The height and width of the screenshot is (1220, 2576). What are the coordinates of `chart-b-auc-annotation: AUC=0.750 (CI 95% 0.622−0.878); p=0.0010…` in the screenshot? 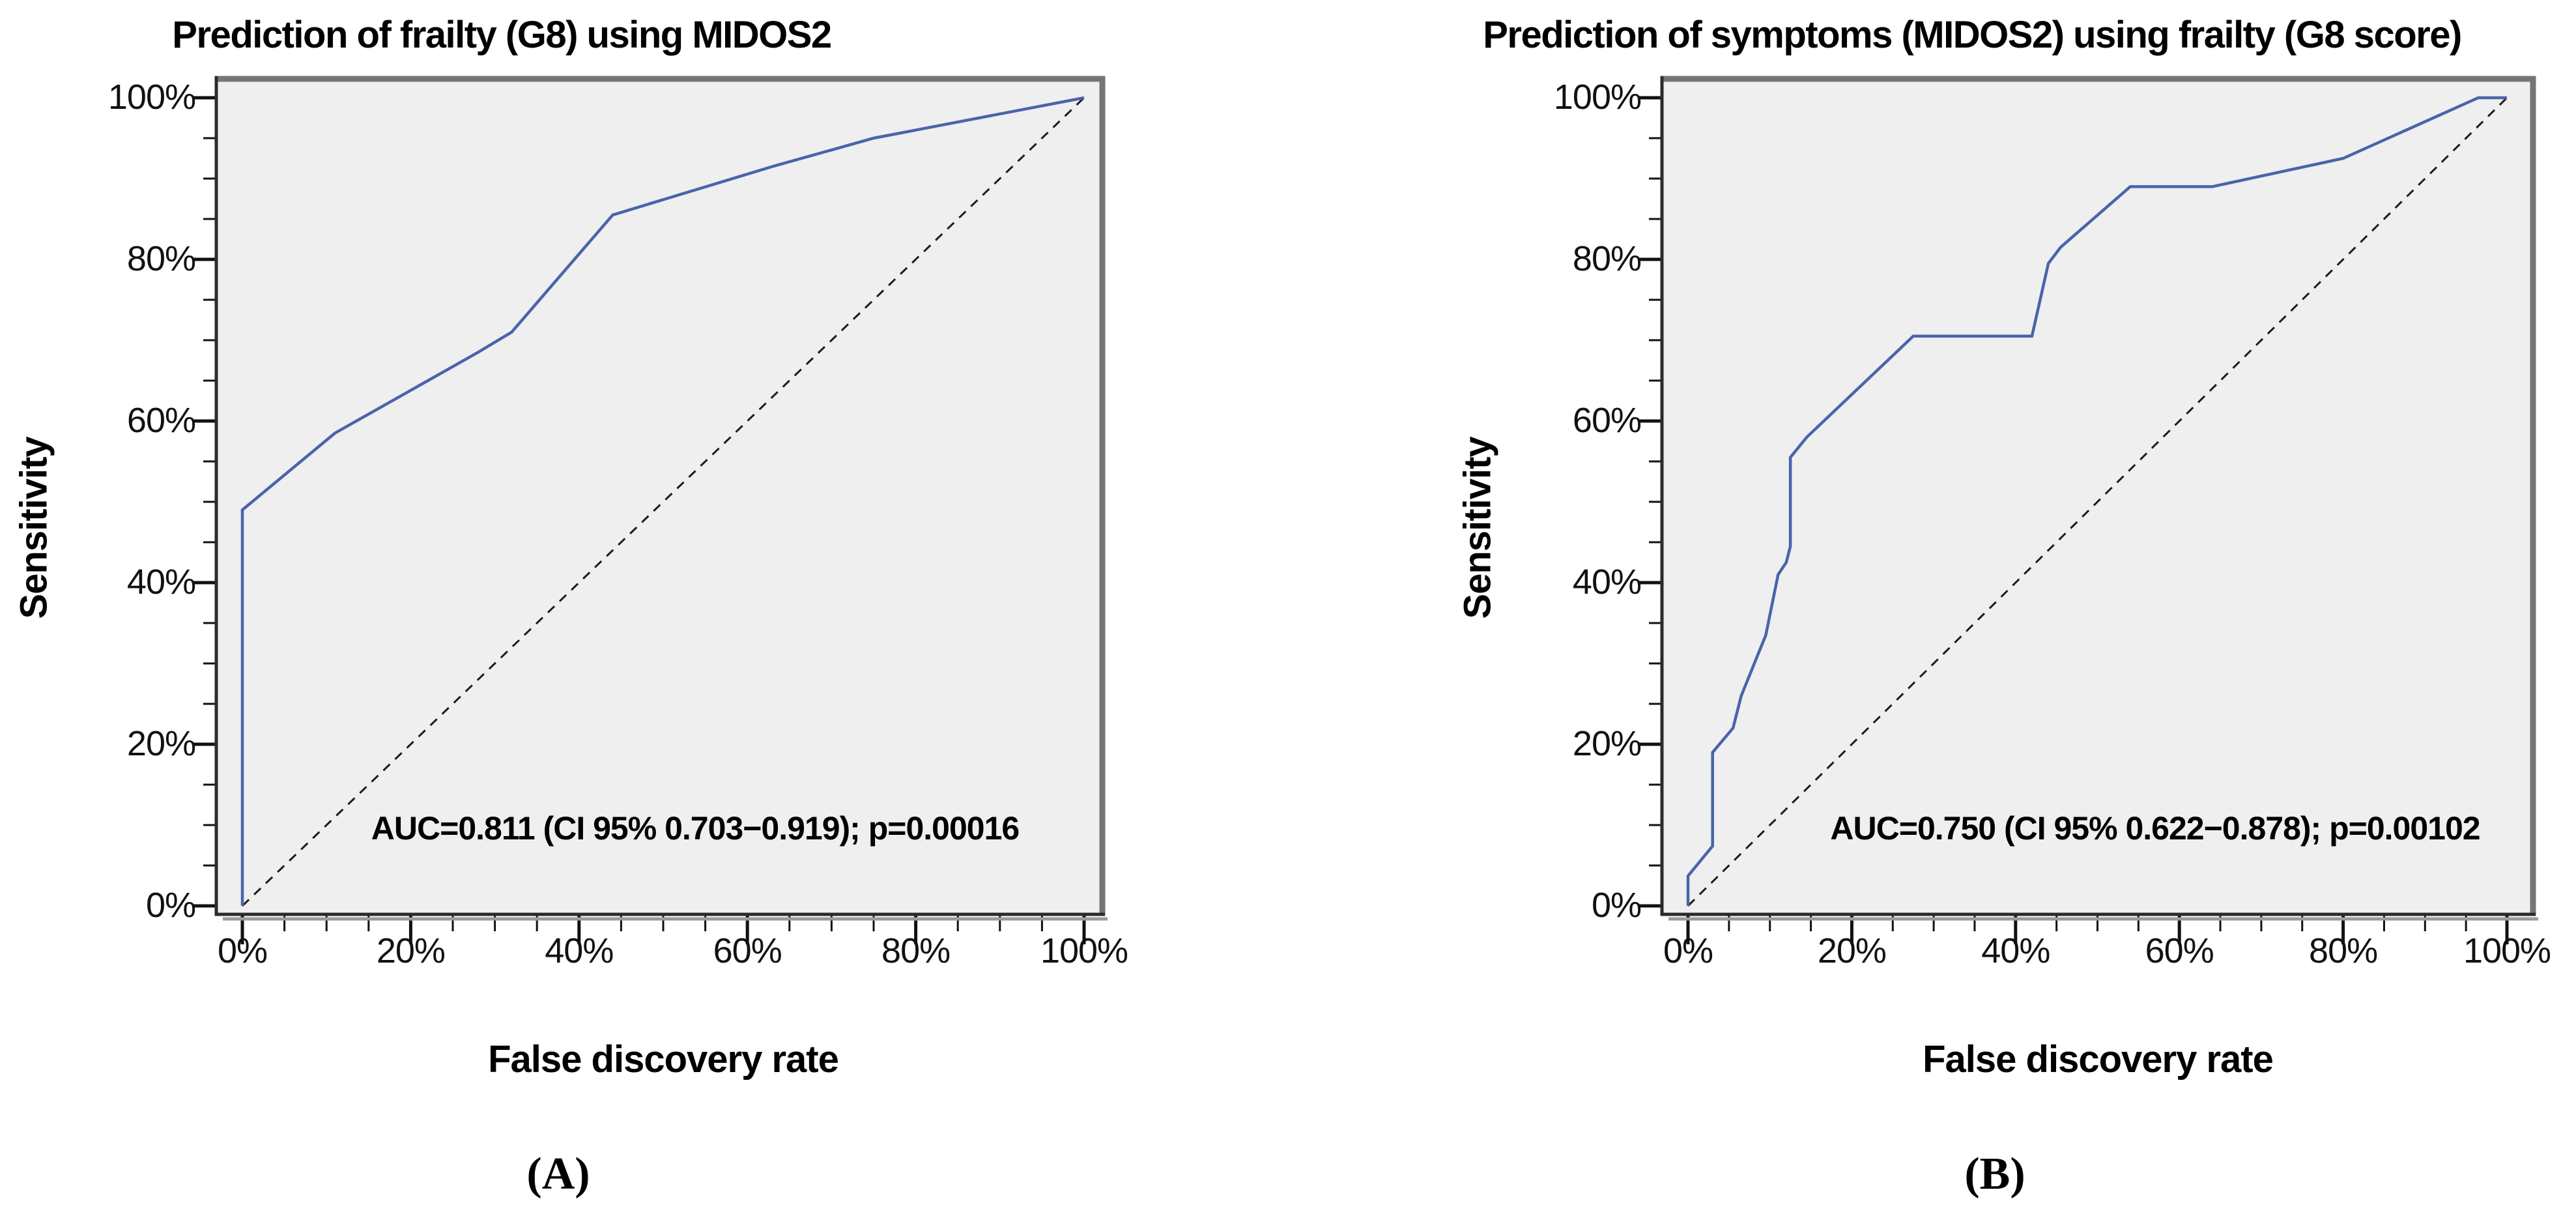 It's located at (2155, 828).